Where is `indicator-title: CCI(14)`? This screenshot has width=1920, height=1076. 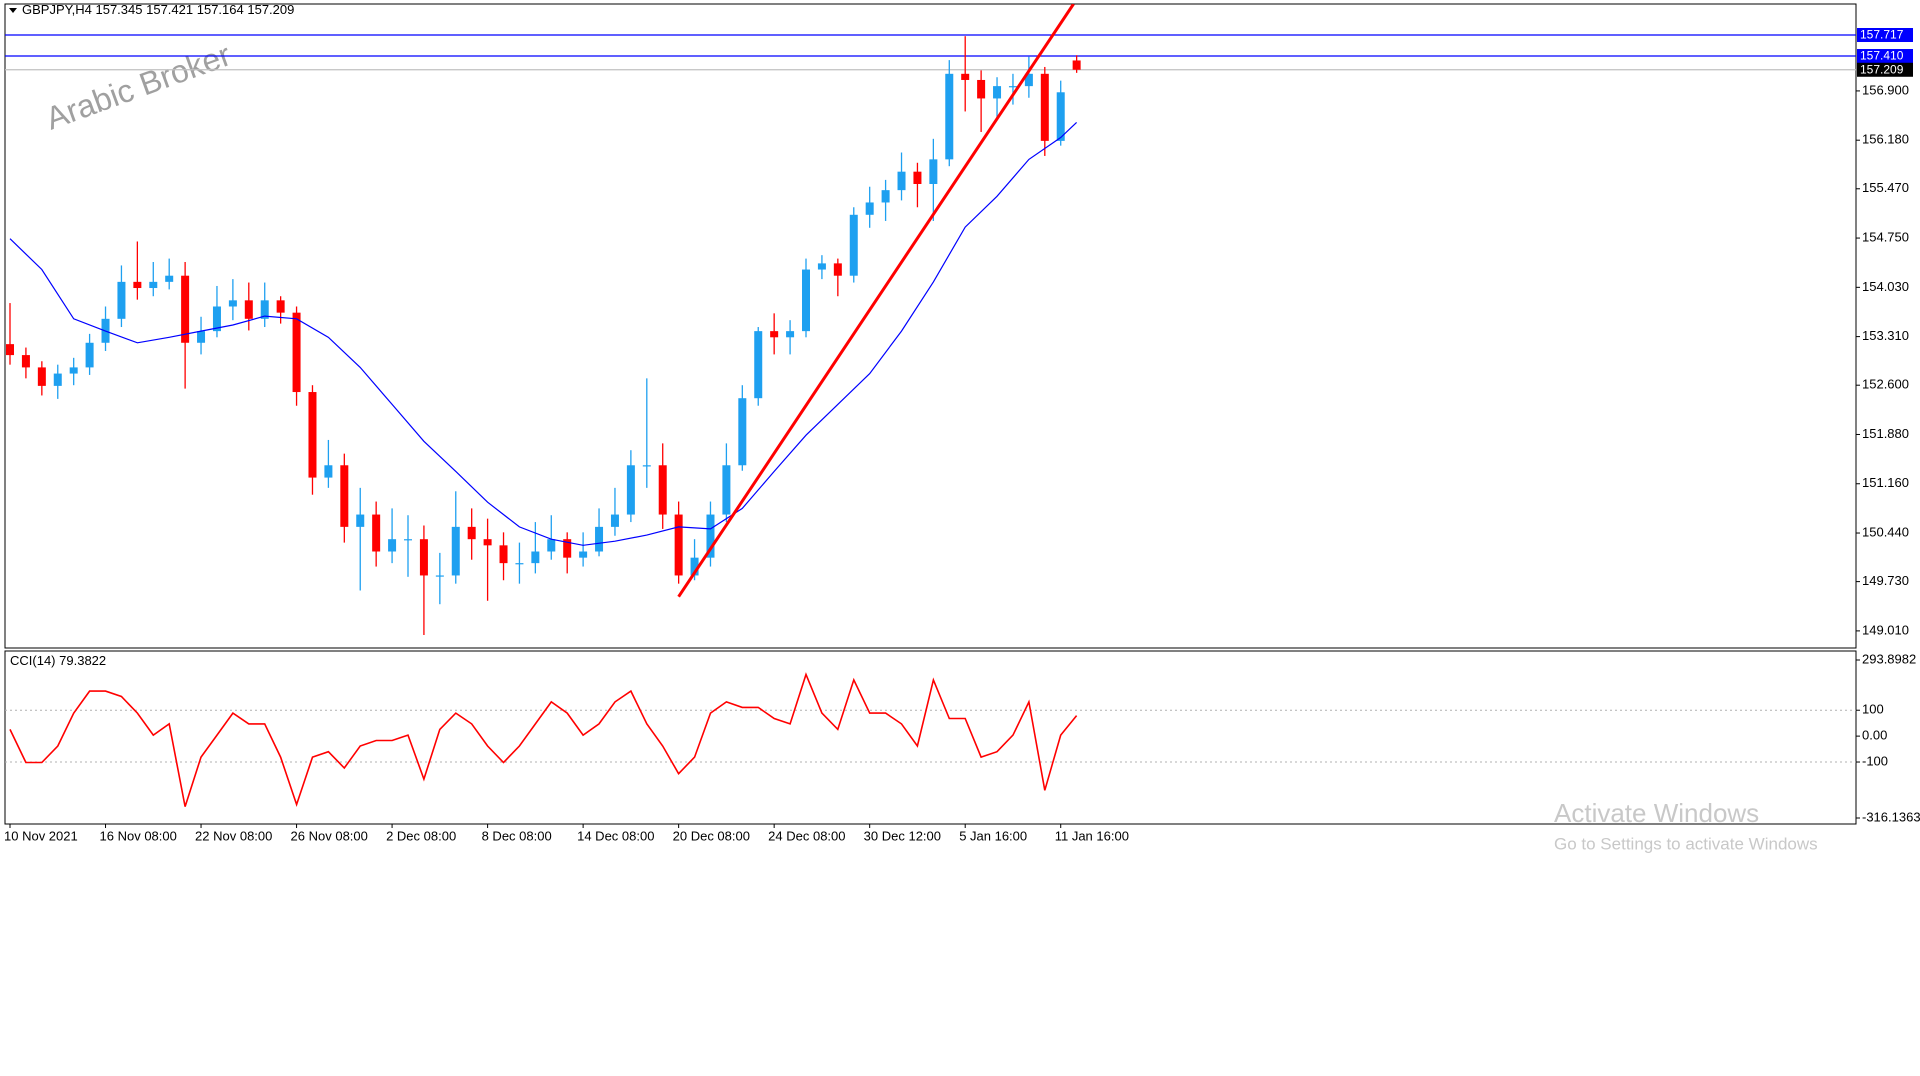 indicator-title: CCI(14) is located at coordinates (33, 660).